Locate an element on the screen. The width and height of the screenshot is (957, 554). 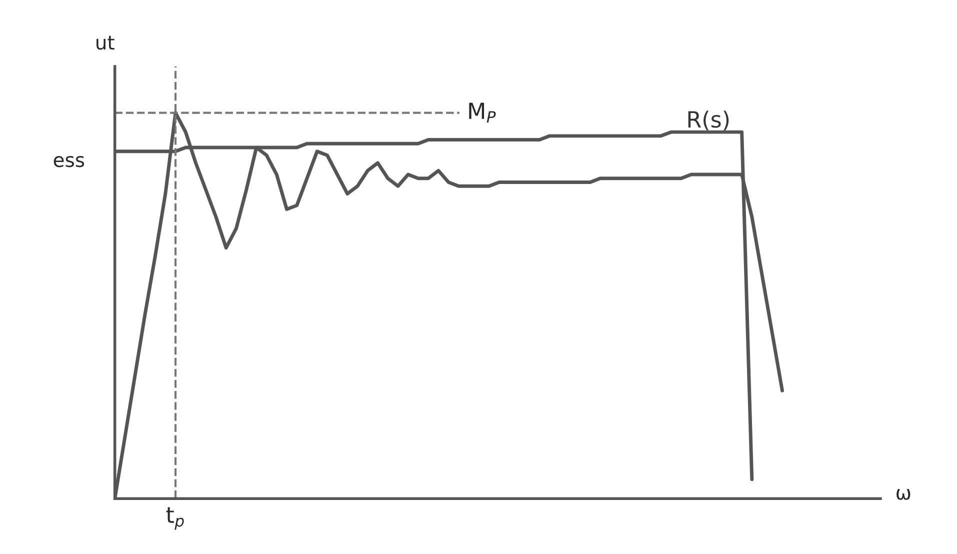
text: t$_{p}$ is located at coordinates (175, 518).